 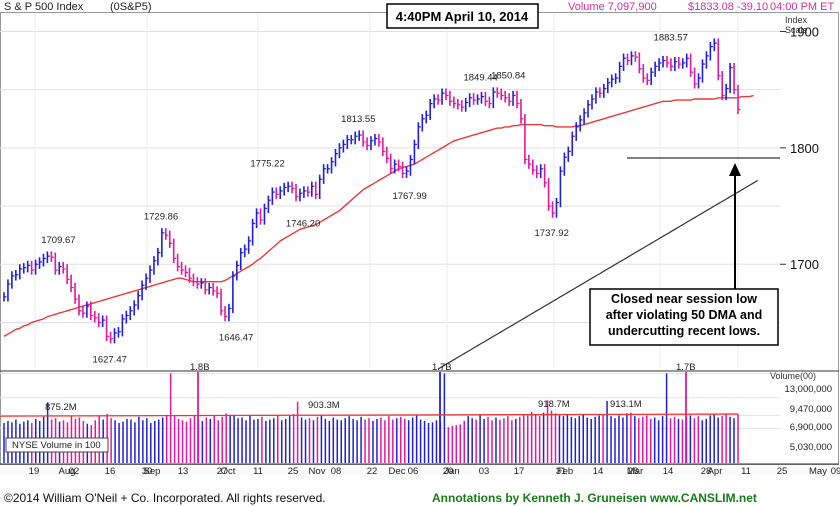 I want to click on volume-label: 875.2M, so click(x=61, y=407).